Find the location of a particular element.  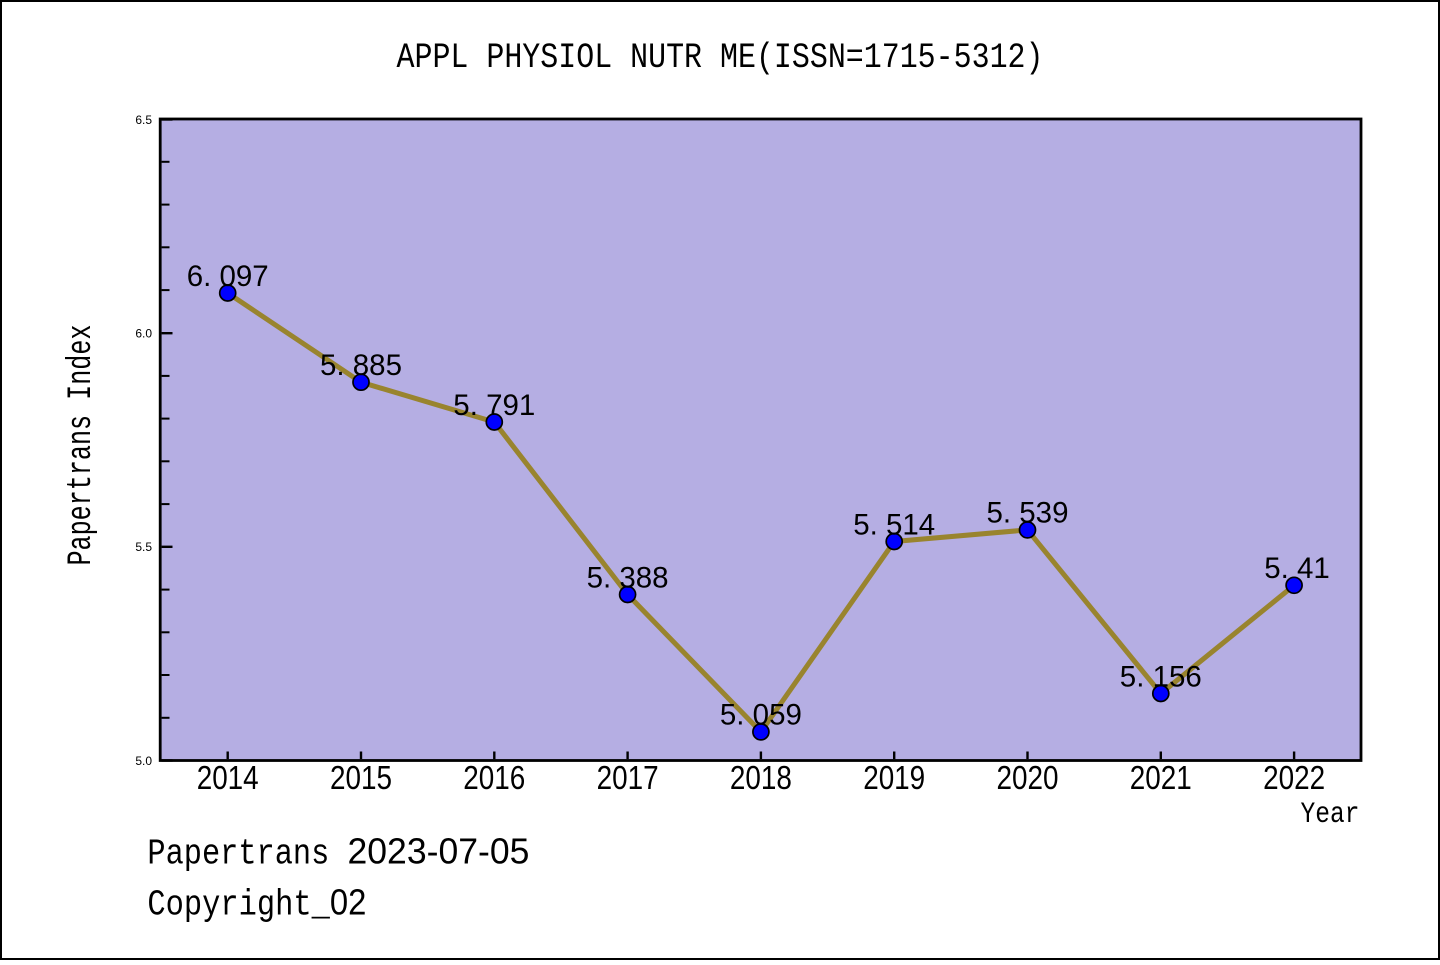

svg-text: 2022 is located at coordinates (1294, 778).